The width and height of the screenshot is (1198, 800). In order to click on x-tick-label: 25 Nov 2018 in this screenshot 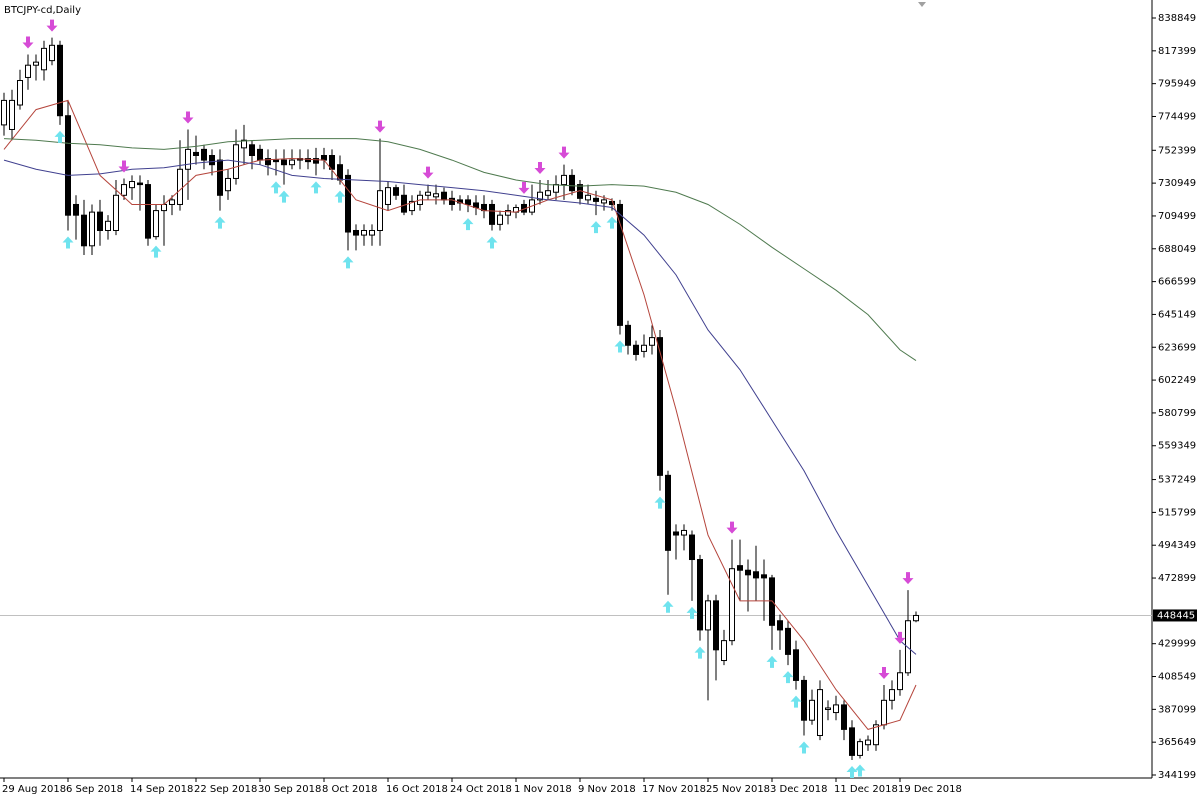, I will do `click(738, 789)`.